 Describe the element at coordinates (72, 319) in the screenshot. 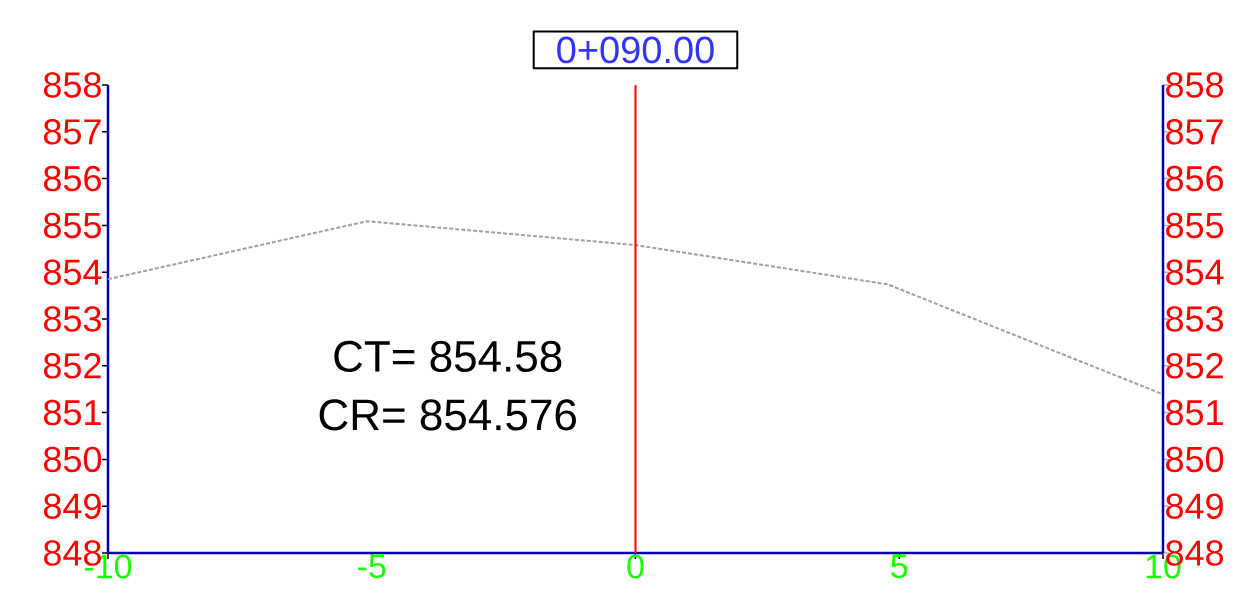

I see `y-tick-label: 853` at that location.